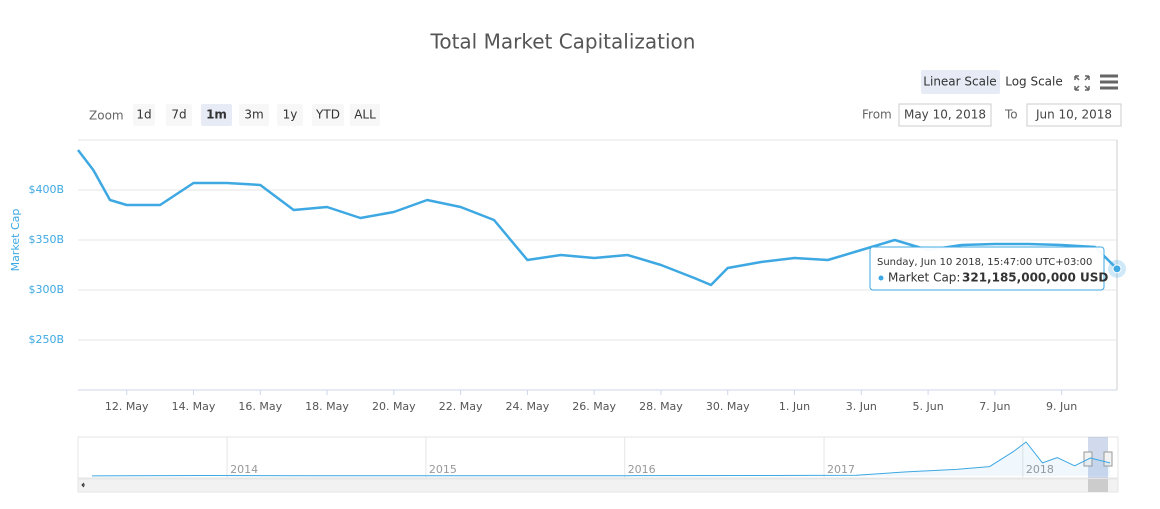 Image resolution: width=1160 pixels, height=509 pixels. I want to click on zoom-label: Zoom, so click(106, 116).